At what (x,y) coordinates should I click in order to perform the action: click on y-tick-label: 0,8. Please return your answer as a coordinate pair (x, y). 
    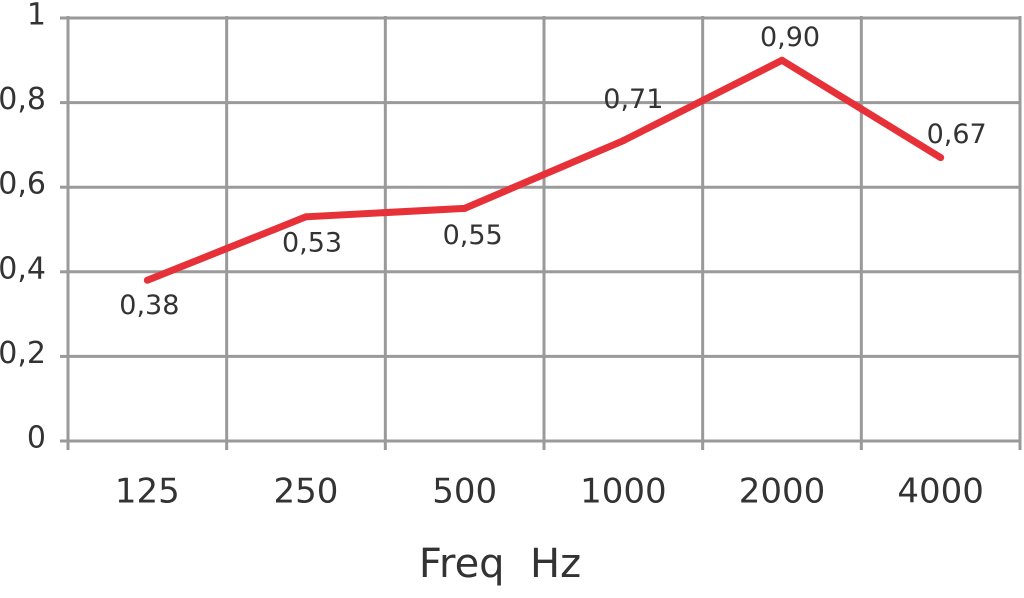
    Looking at the image, I should click on (23, 99).